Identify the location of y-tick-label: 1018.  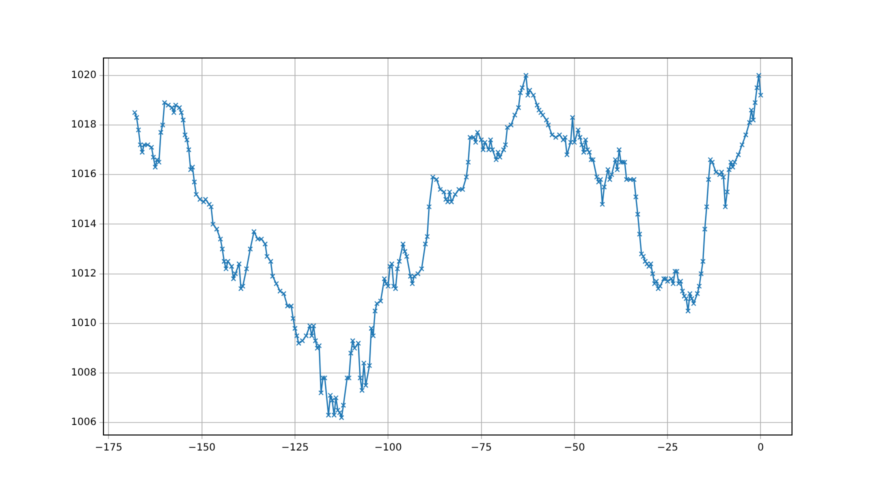
(83, 125).